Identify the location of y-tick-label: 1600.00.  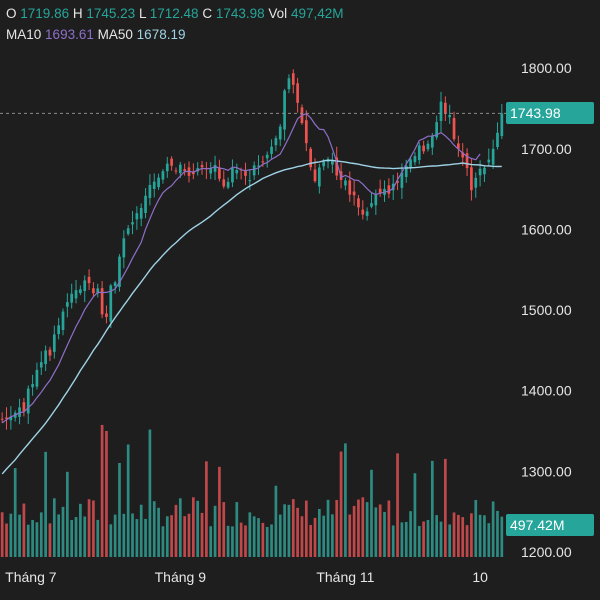
(546, 229).